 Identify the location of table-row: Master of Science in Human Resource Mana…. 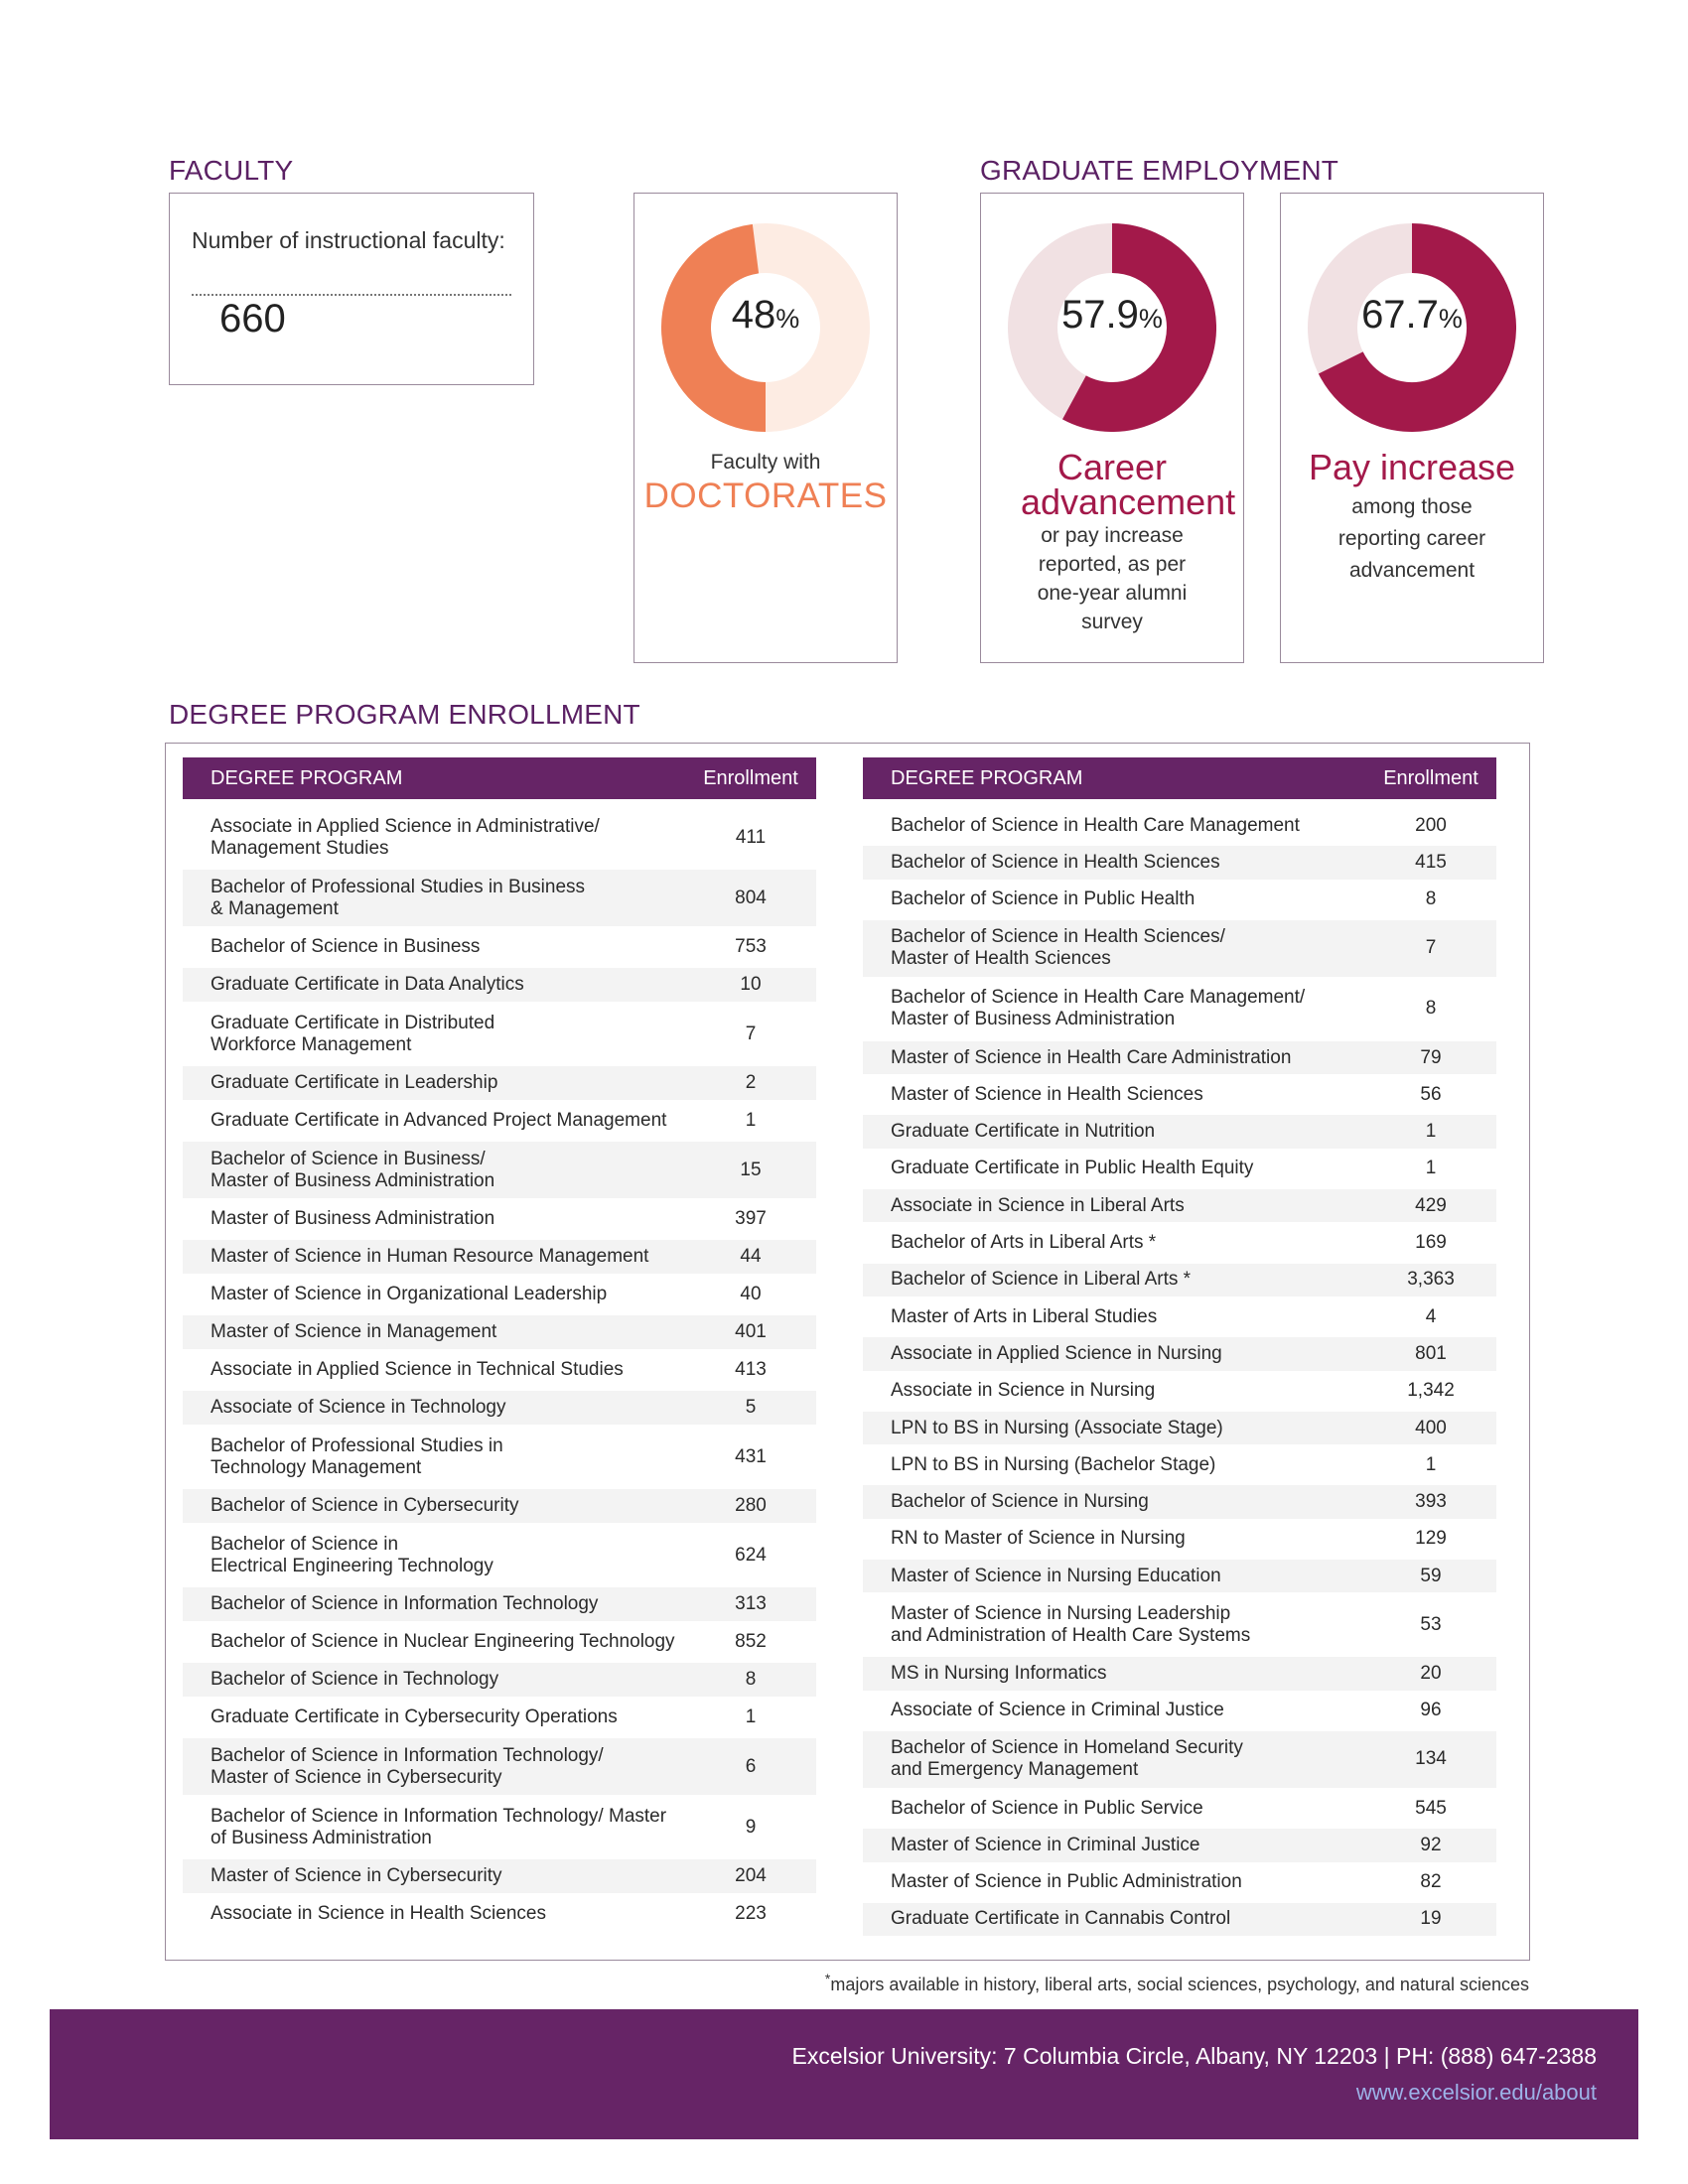
(499, 1257).